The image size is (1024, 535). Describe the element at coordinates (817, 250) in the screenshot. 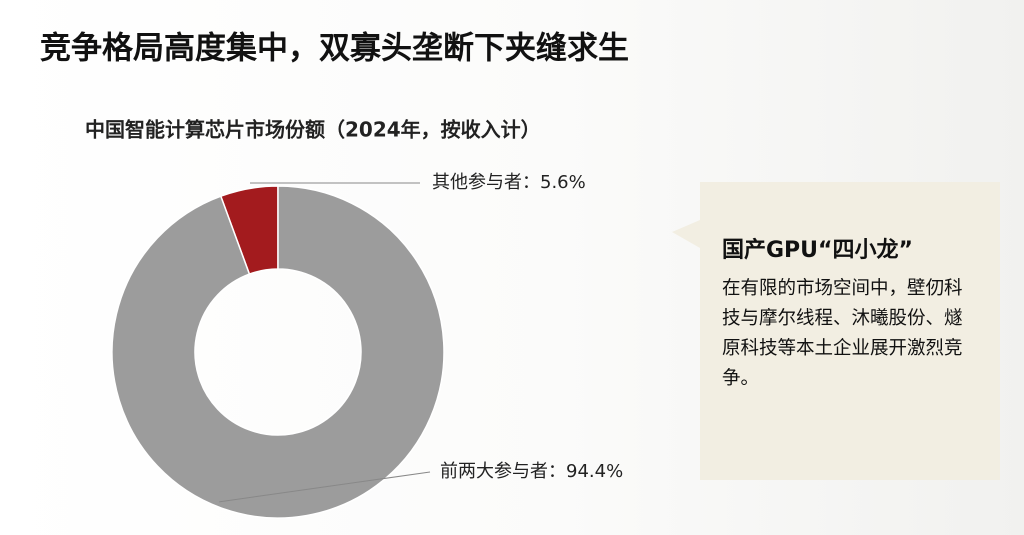

I see `callout-title: 国产GPU“四小龙”` at that location.